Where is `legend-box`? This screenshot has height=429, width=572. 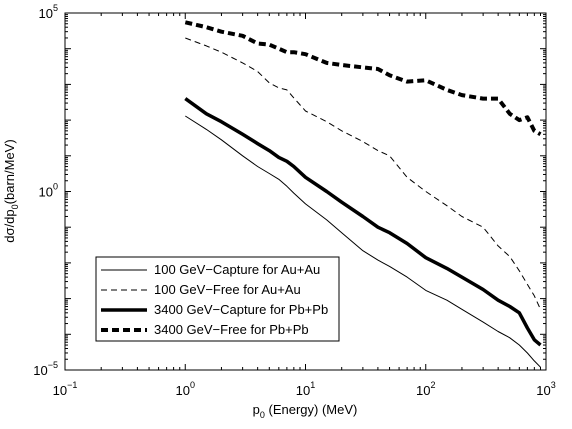
legend-box is located at coordinates (217, 299).